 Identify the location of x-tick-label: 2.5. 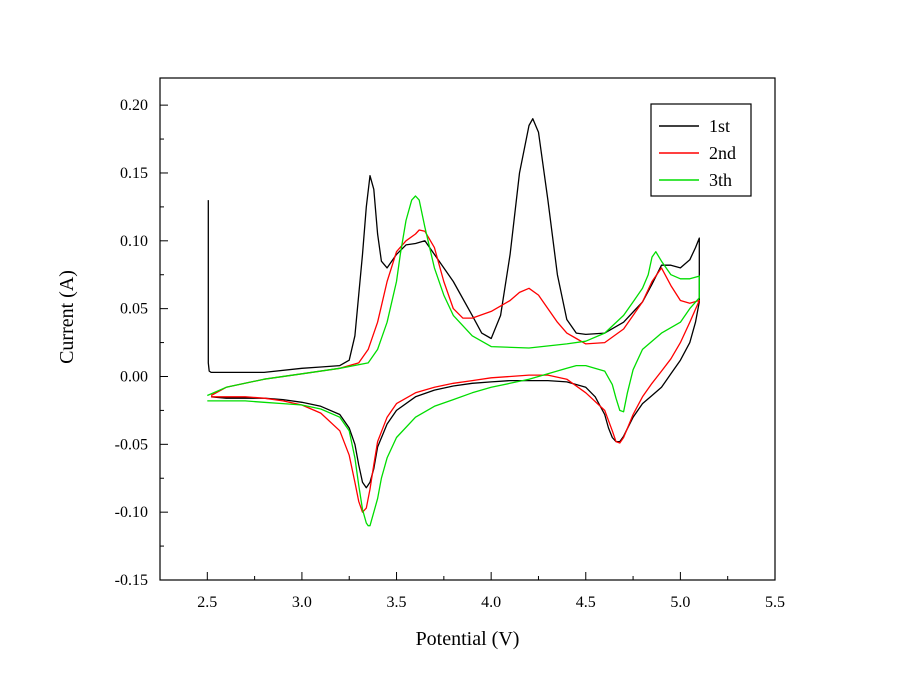
(207, 602).